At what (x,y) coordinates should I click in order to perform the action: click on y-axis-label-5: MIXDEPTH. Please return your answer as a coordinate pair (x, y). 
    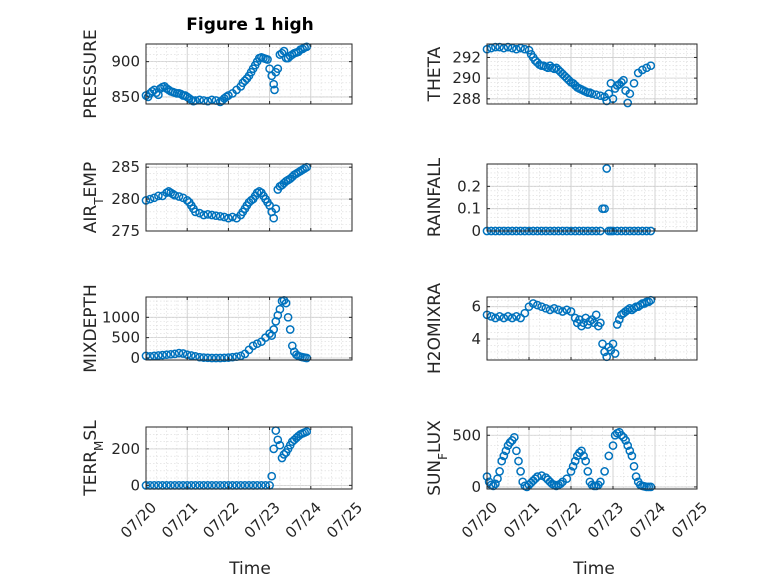
    Looking at the image, I should click on (91, 328).